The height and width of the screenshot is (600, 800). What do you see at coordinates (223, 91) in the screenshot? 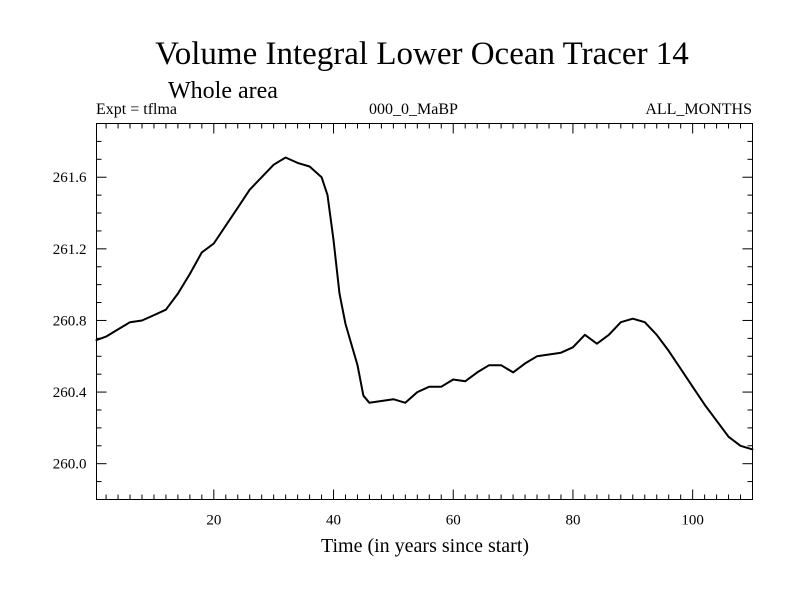
I see `chart-subtitle: Whole area` at bounding box center [223, 91].